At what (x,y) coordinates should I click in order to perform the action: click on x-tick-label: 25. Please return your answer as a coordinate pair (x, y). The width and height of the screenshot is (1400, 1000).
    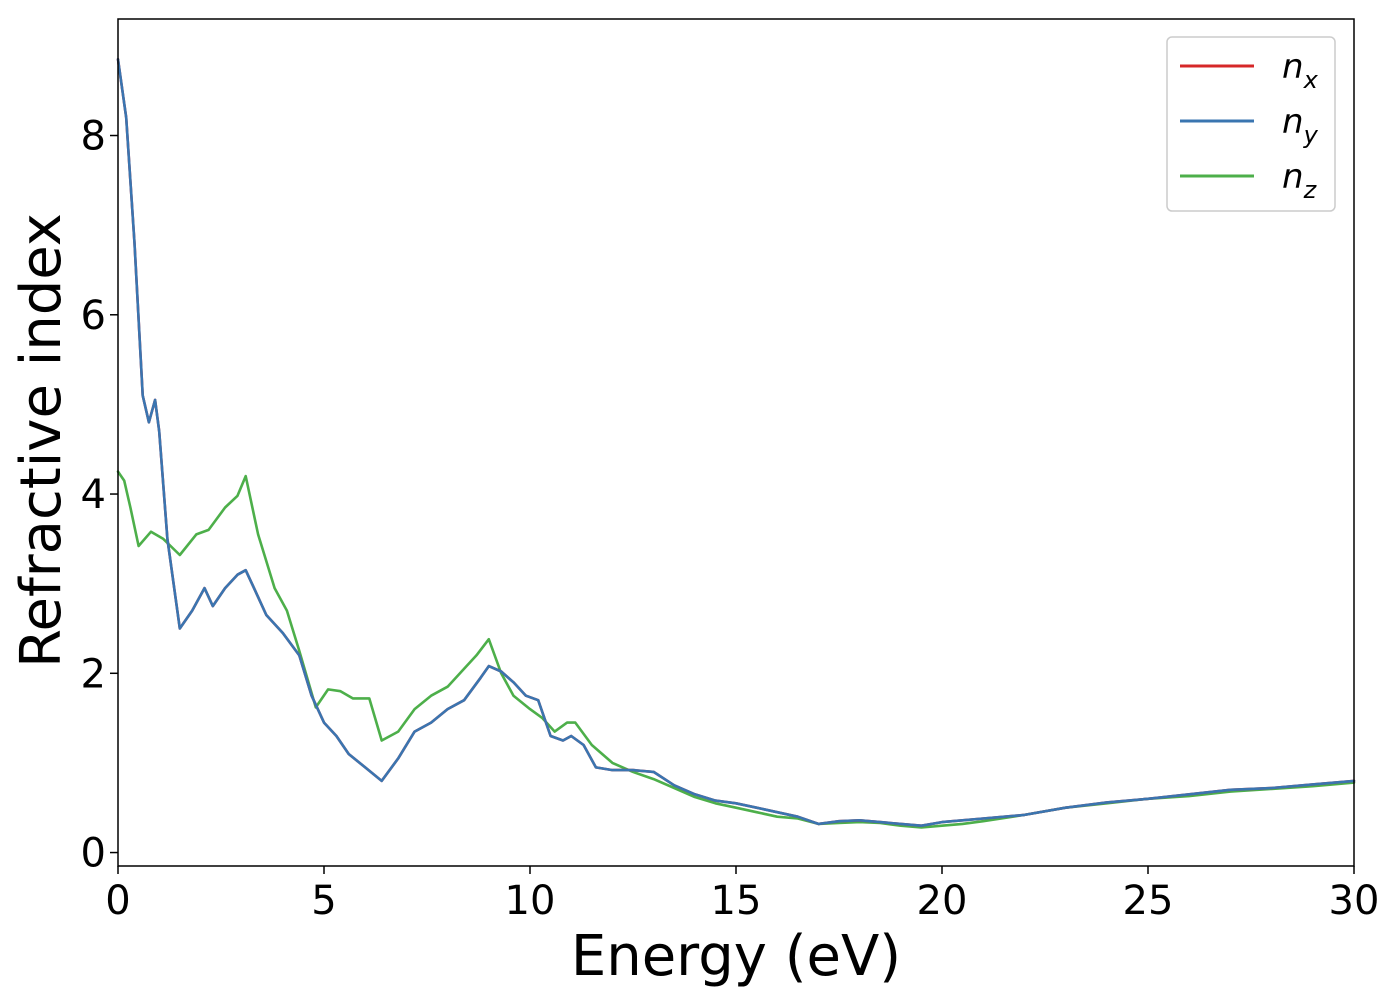
    Looking at the image, I should click on (1148, 901).